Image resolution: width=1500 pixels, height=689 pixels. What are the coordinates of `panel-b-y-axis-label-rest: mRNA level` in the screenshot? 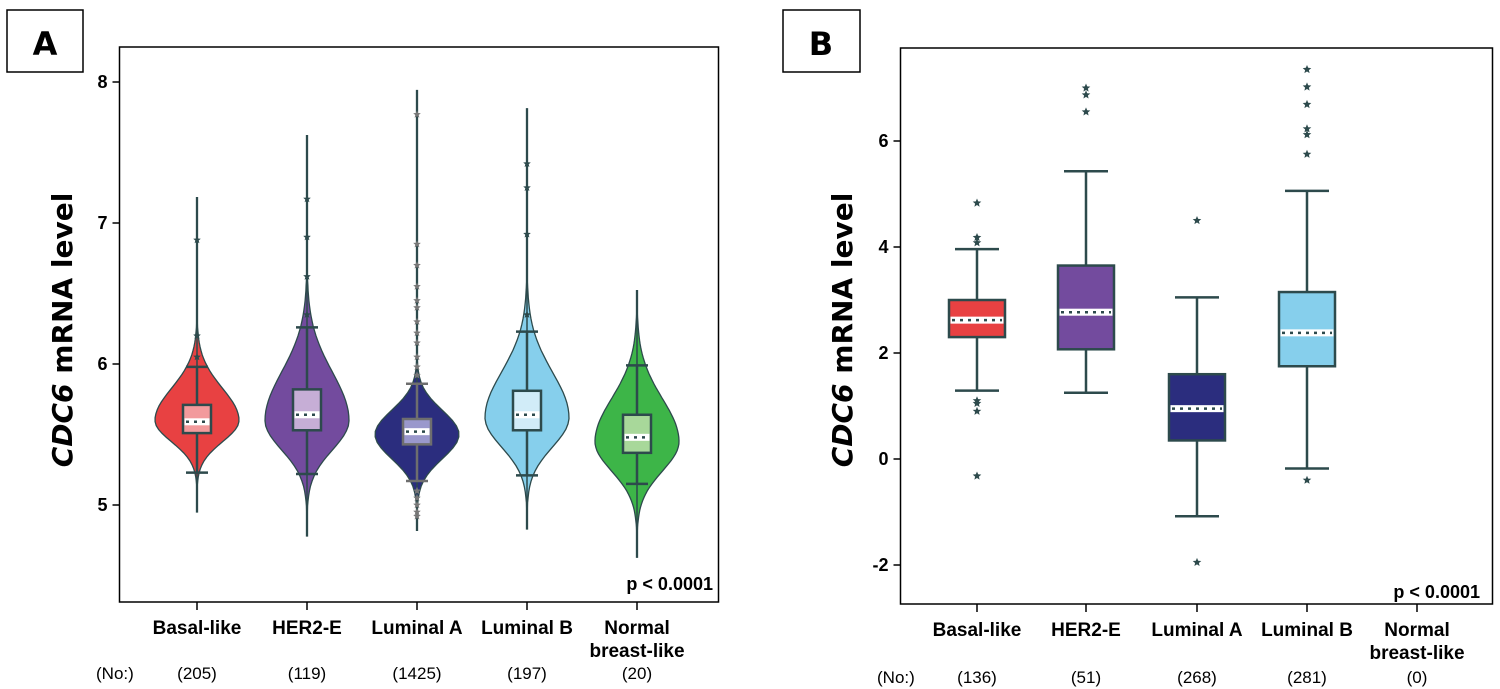 It's located at (842, 288).